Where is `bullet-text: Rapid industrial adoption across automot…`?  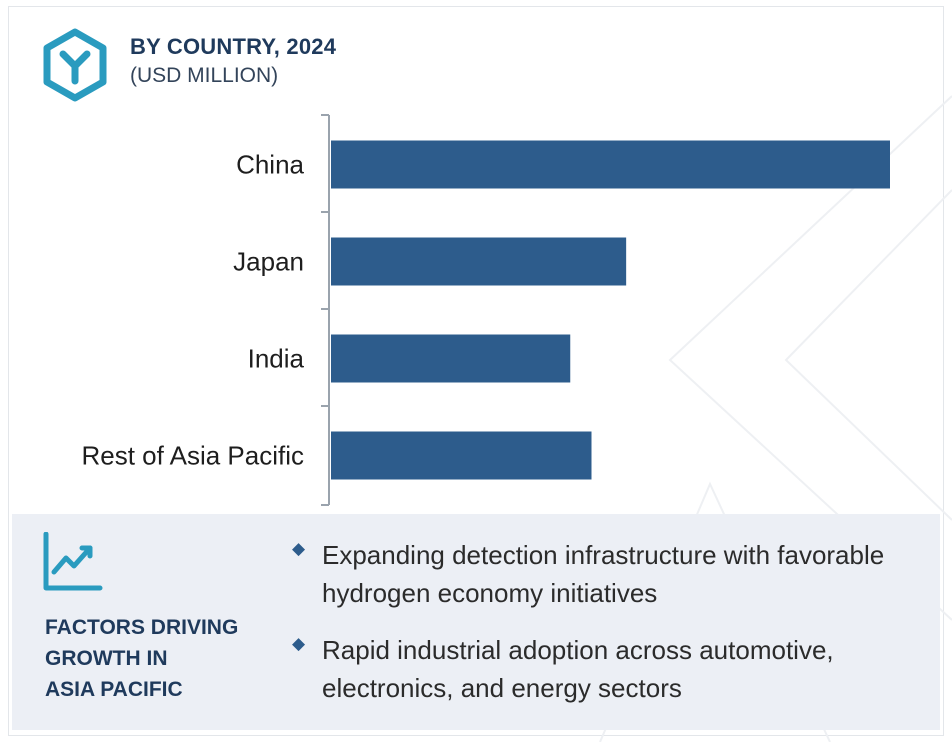
bullet-text: Rapid industrial adoption across automot… is located at coordinates (578, 669).